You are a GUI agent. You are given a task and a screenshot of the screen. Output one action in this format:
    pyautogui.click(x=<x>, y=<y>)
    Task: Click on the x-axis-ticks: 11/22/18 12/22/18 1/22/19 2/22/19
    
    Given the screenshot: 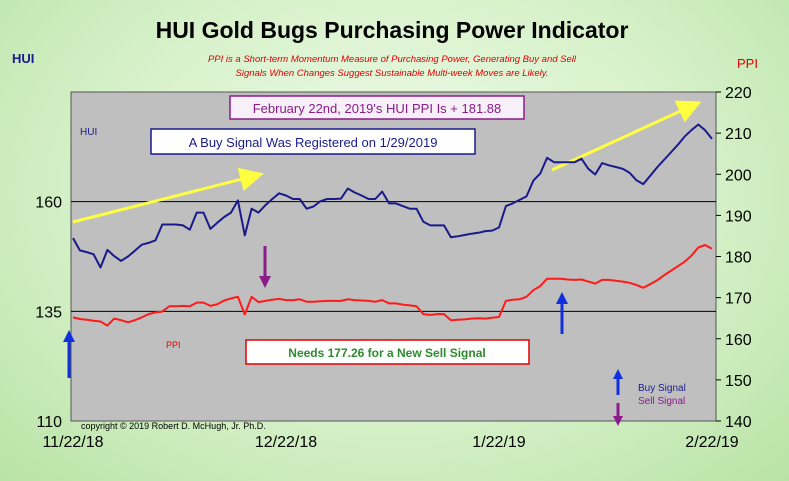 What is the action you would take?
    pyautogui.click(x=390, y=442)
    